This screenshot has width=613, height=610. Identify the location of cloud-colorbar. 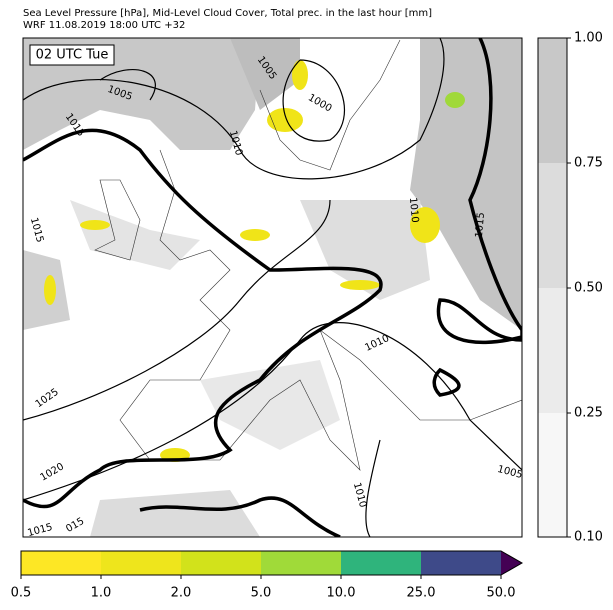
(552, 287).